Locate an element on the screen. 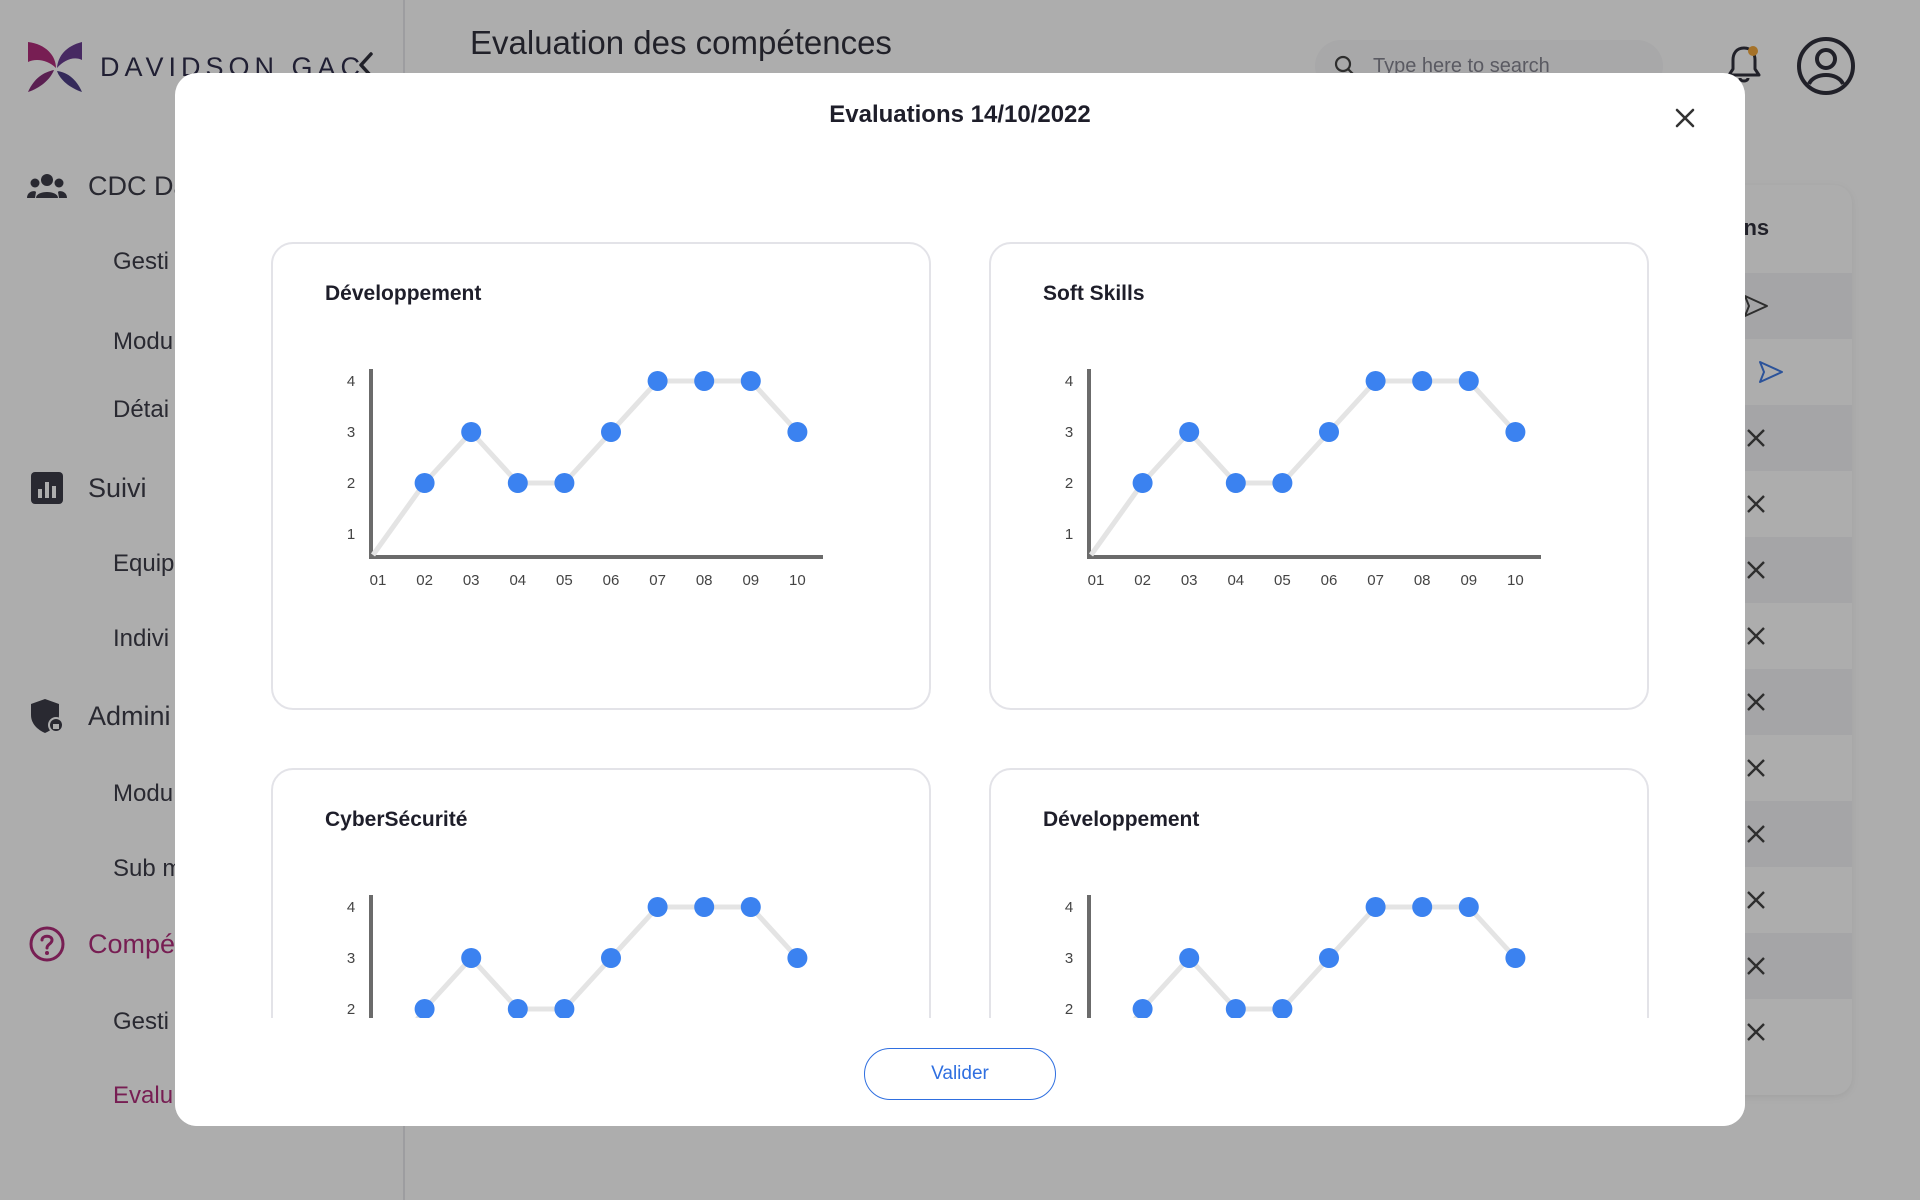  user-avatar-icon is located at coordinates (1826, 66).